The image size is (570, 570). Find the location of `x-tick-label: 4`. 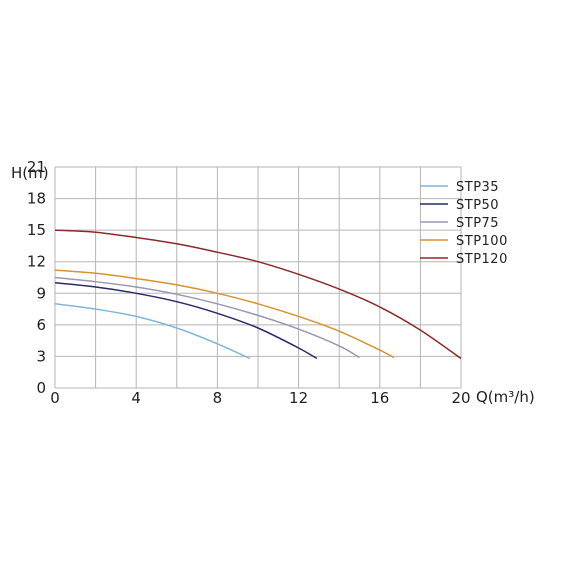

x-tick-label: 4 is located at coordinates (136, 398).